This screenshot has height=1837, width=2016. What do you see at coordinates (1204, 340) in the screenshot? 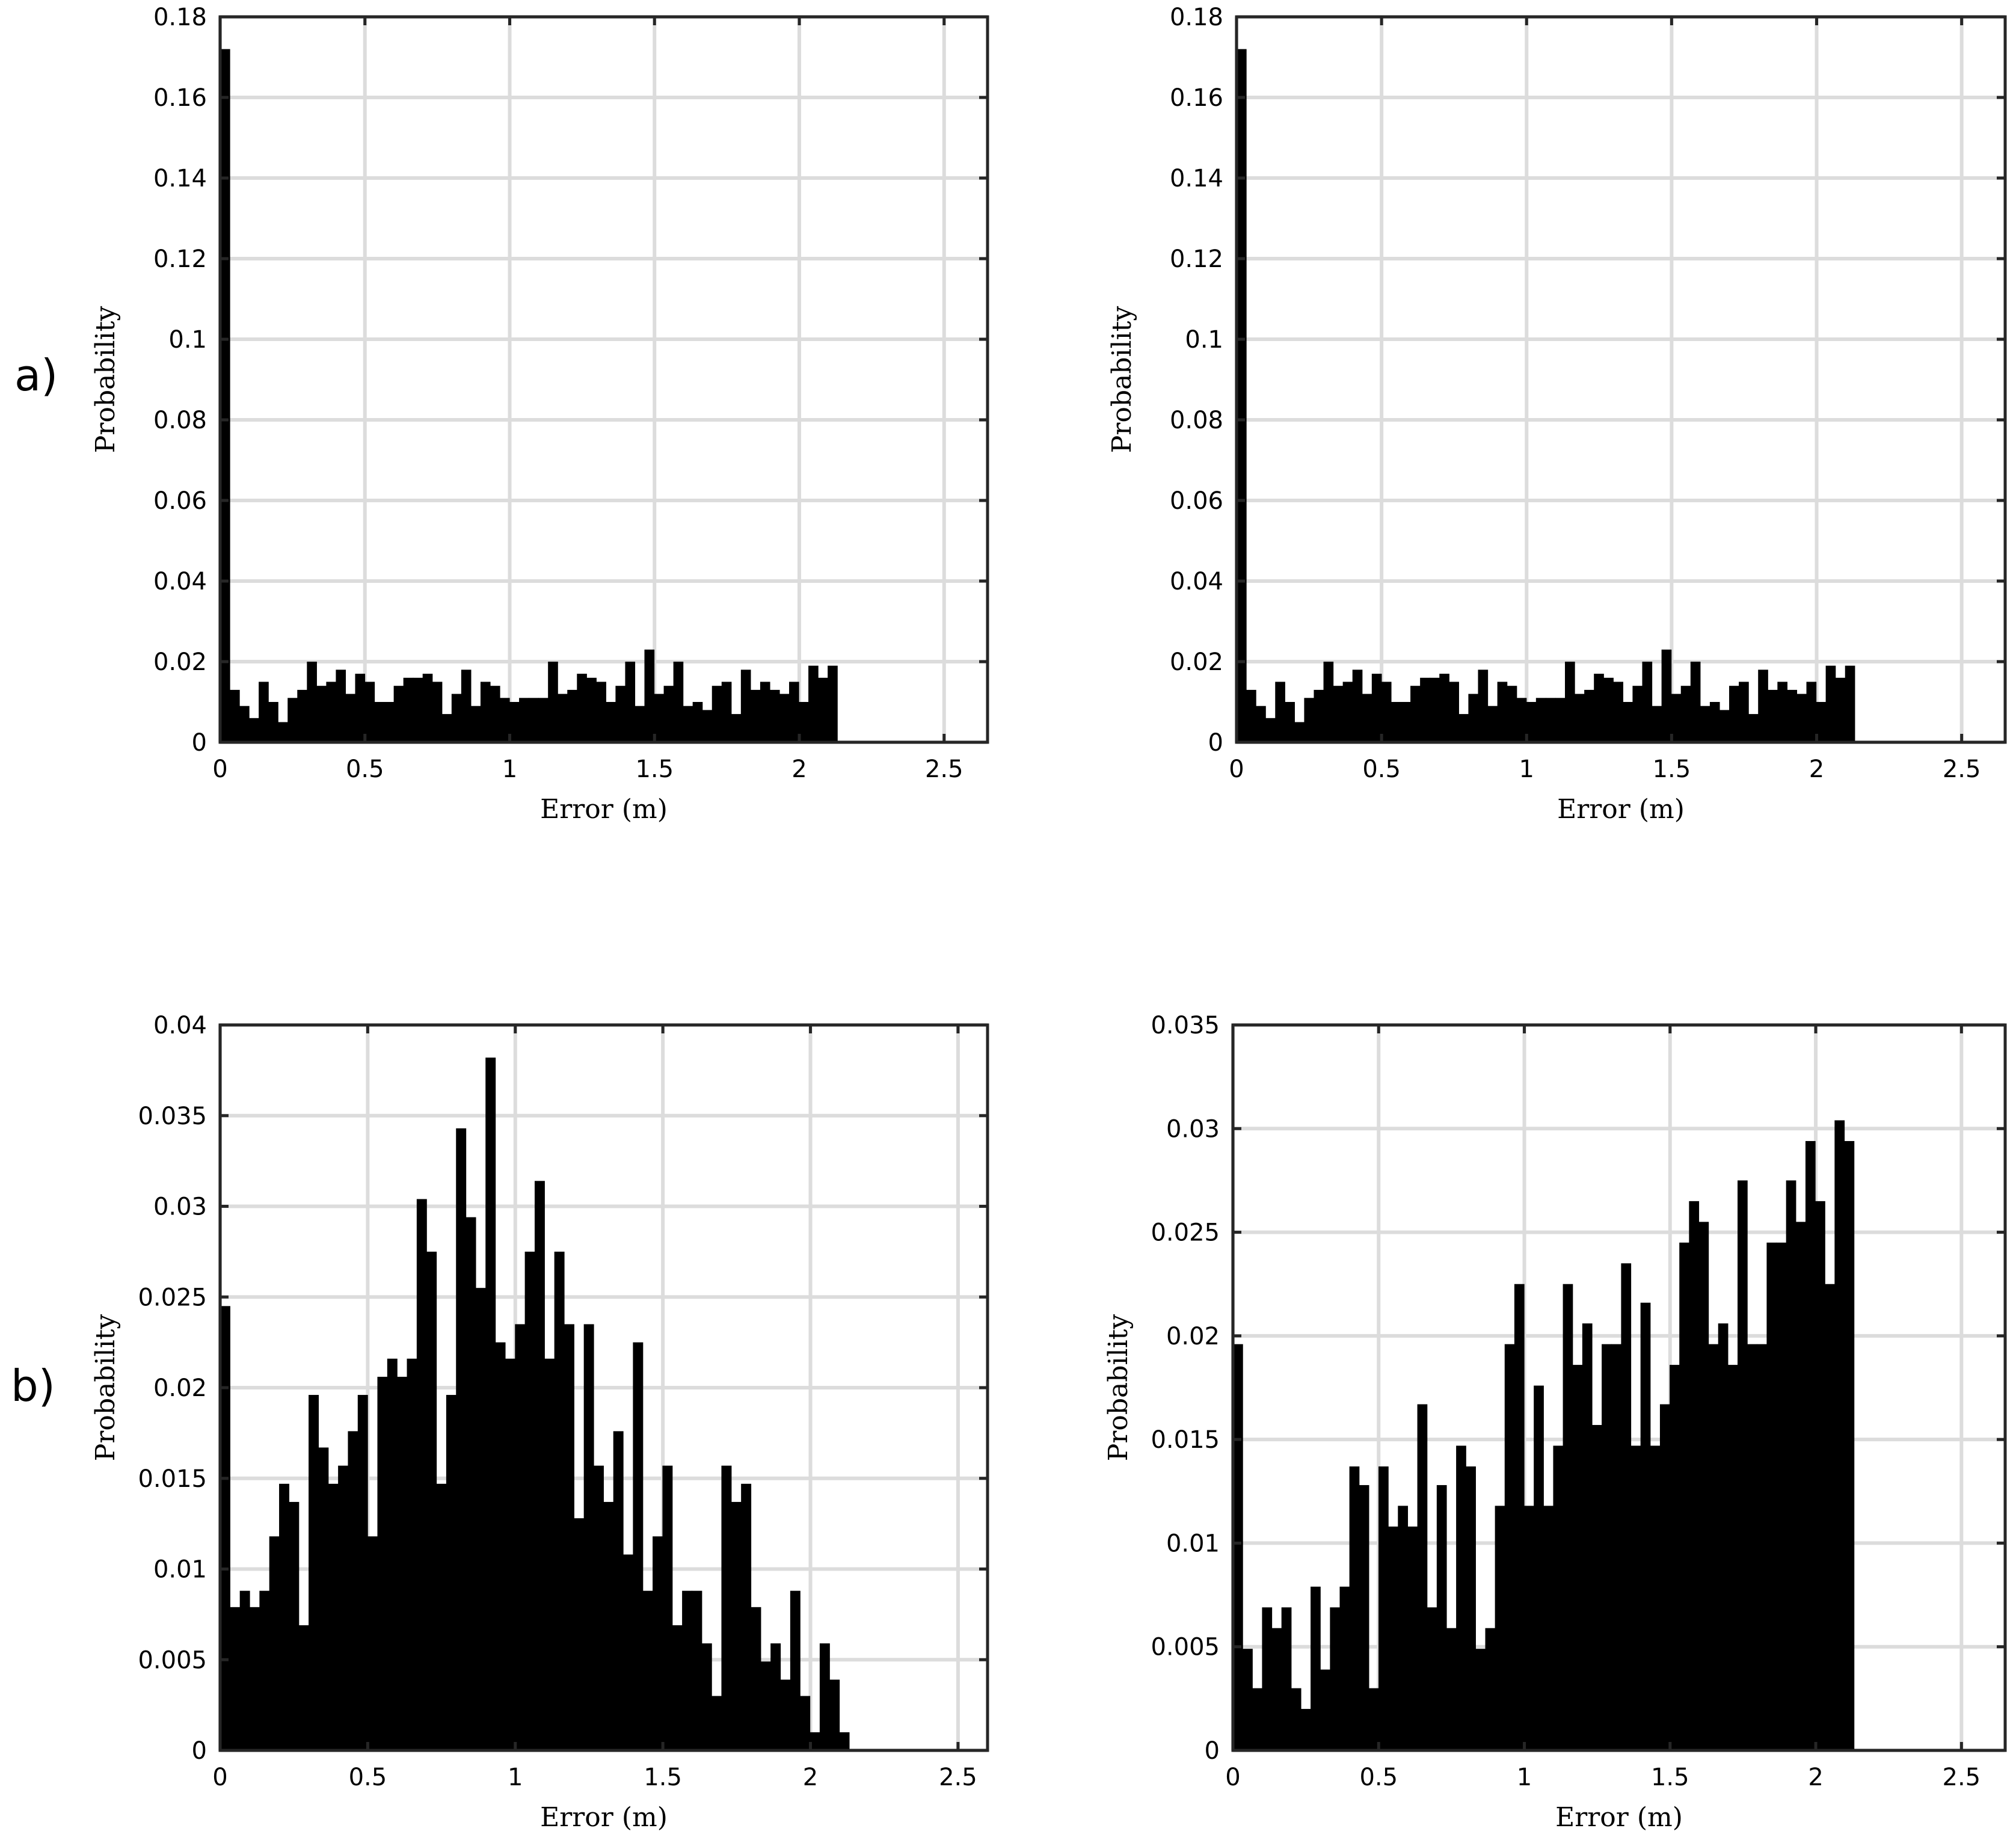
I see `y-tick-label: 0.1` at bounding box center [1204, 340].